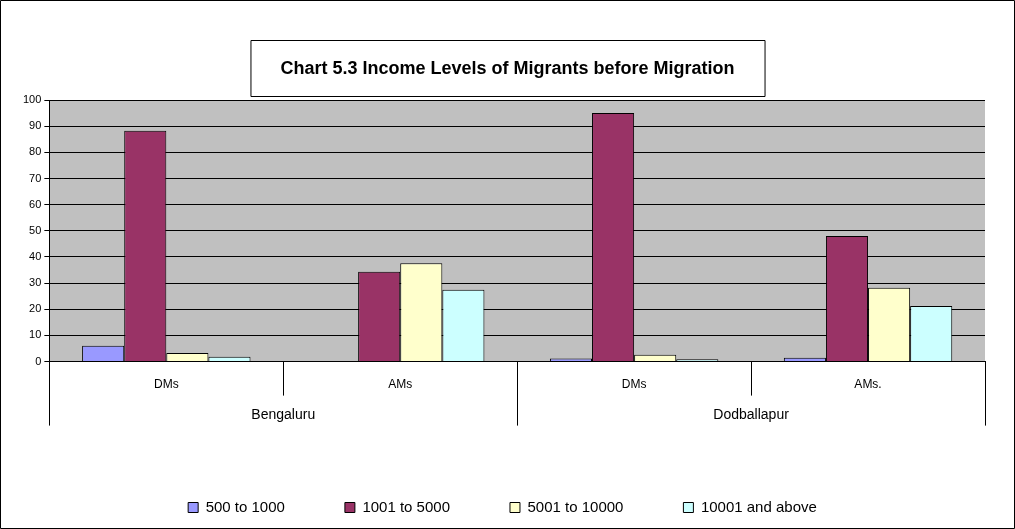  Describe the element at coordinates (868, 384) in the screenshot. I see `x-tick-label: AMs.` at that location.